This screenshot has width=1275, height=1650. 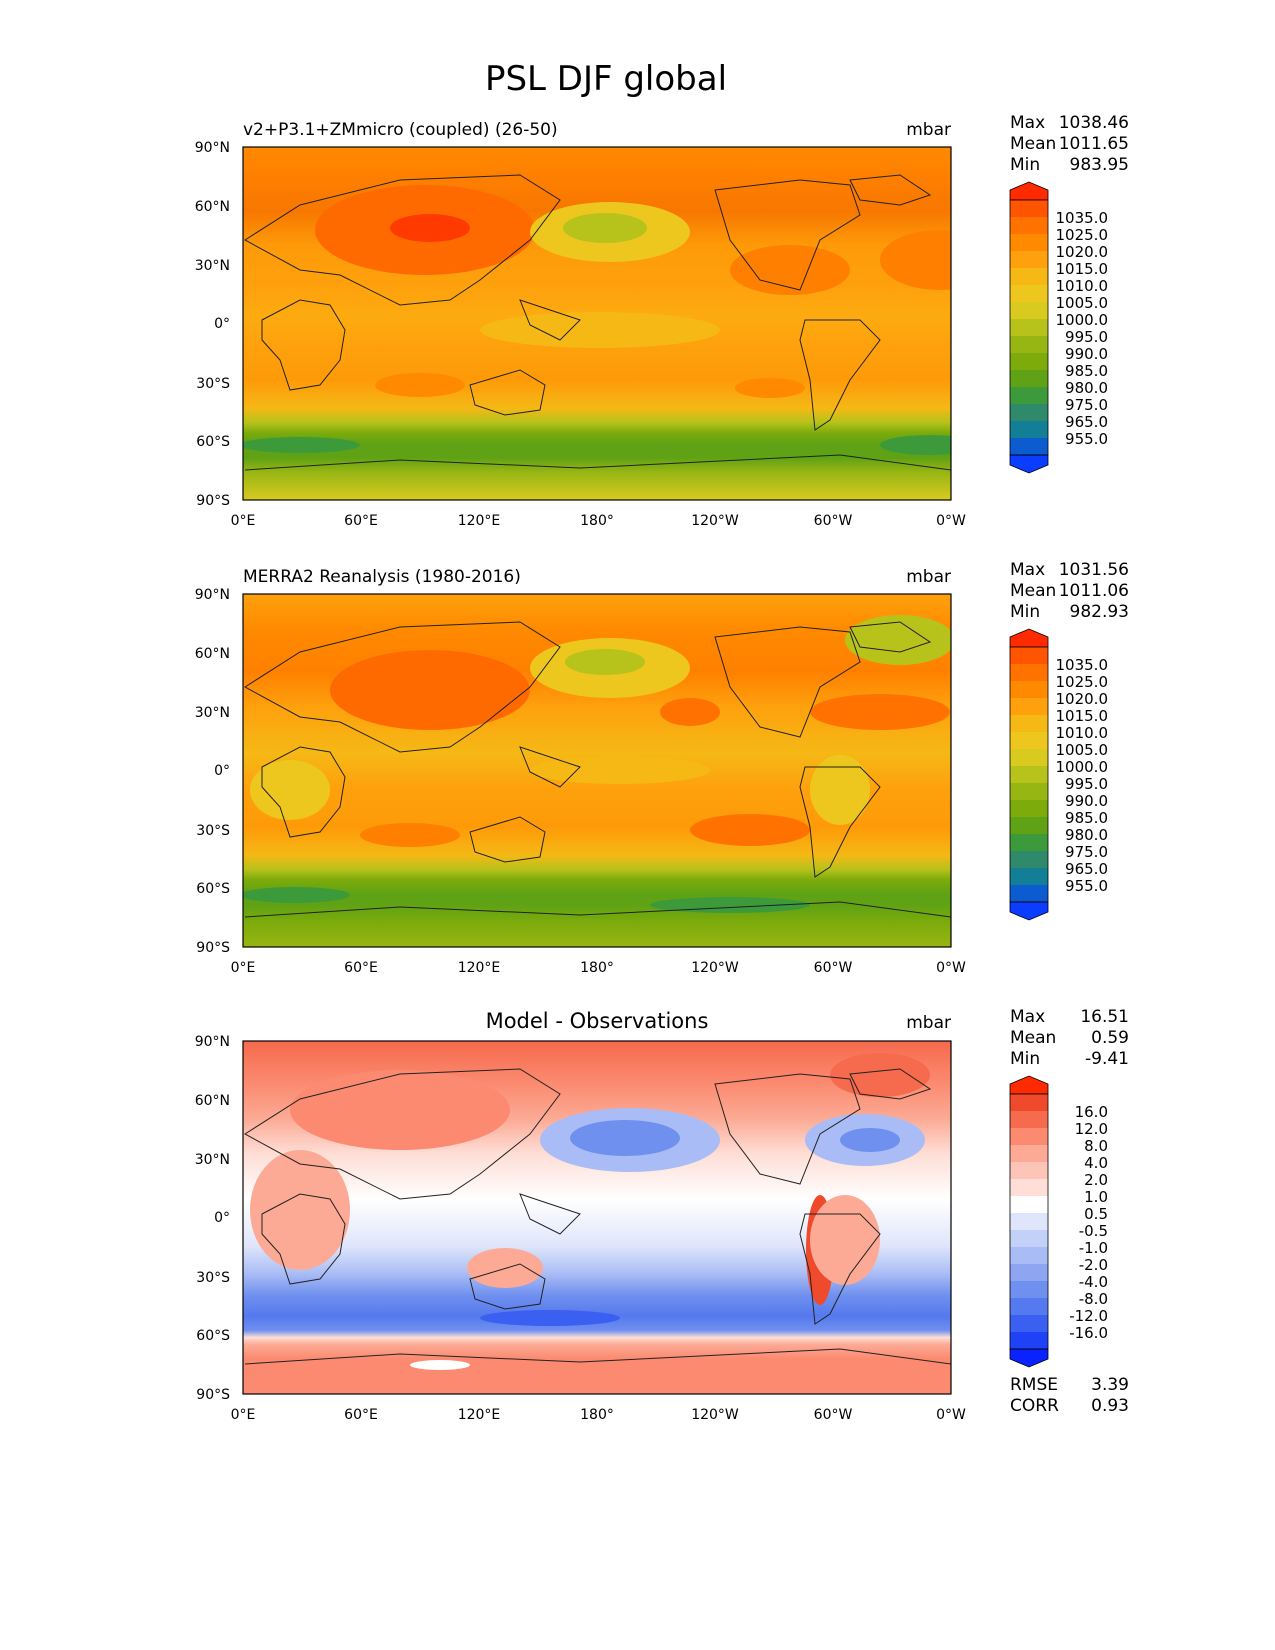 What do you see at coordinates (880, 1075) in the screenshot?
I see `greenland-pos` at bounding box center [880, 1075].